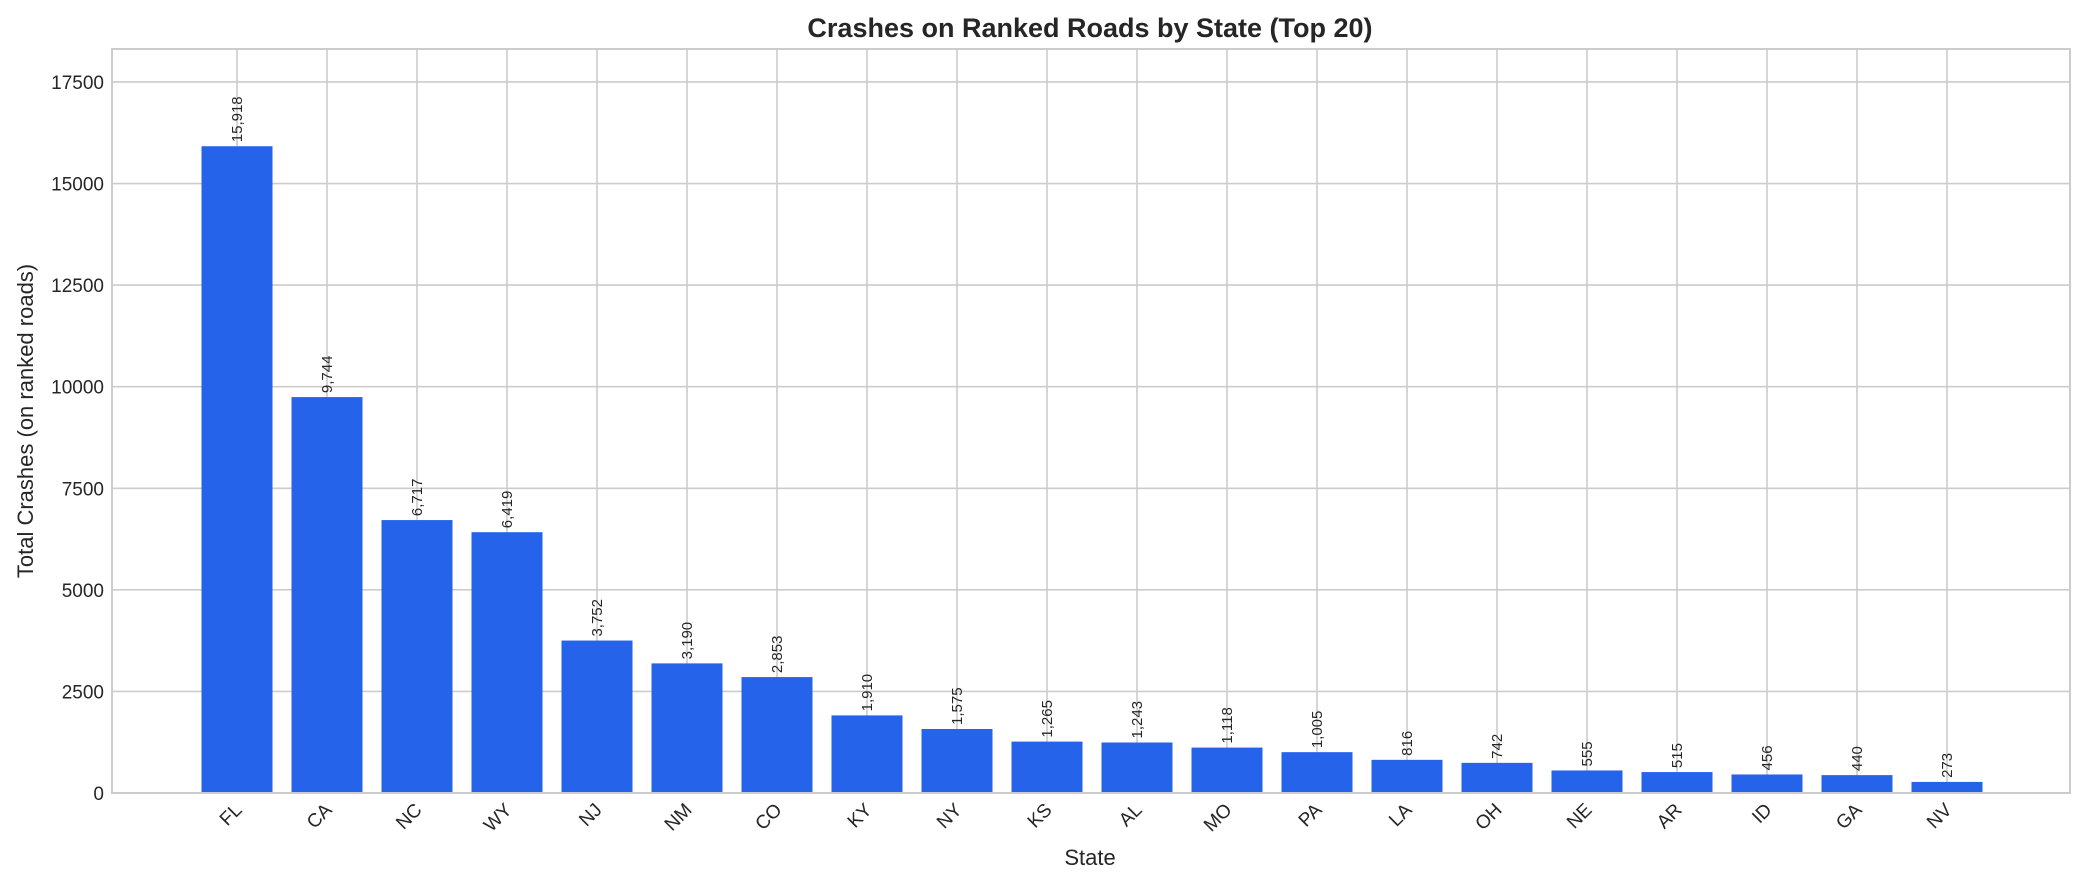  Describe the element at coordinates (1940, 816) in the screenshot. I see `x-tick-label: NV` at that location.